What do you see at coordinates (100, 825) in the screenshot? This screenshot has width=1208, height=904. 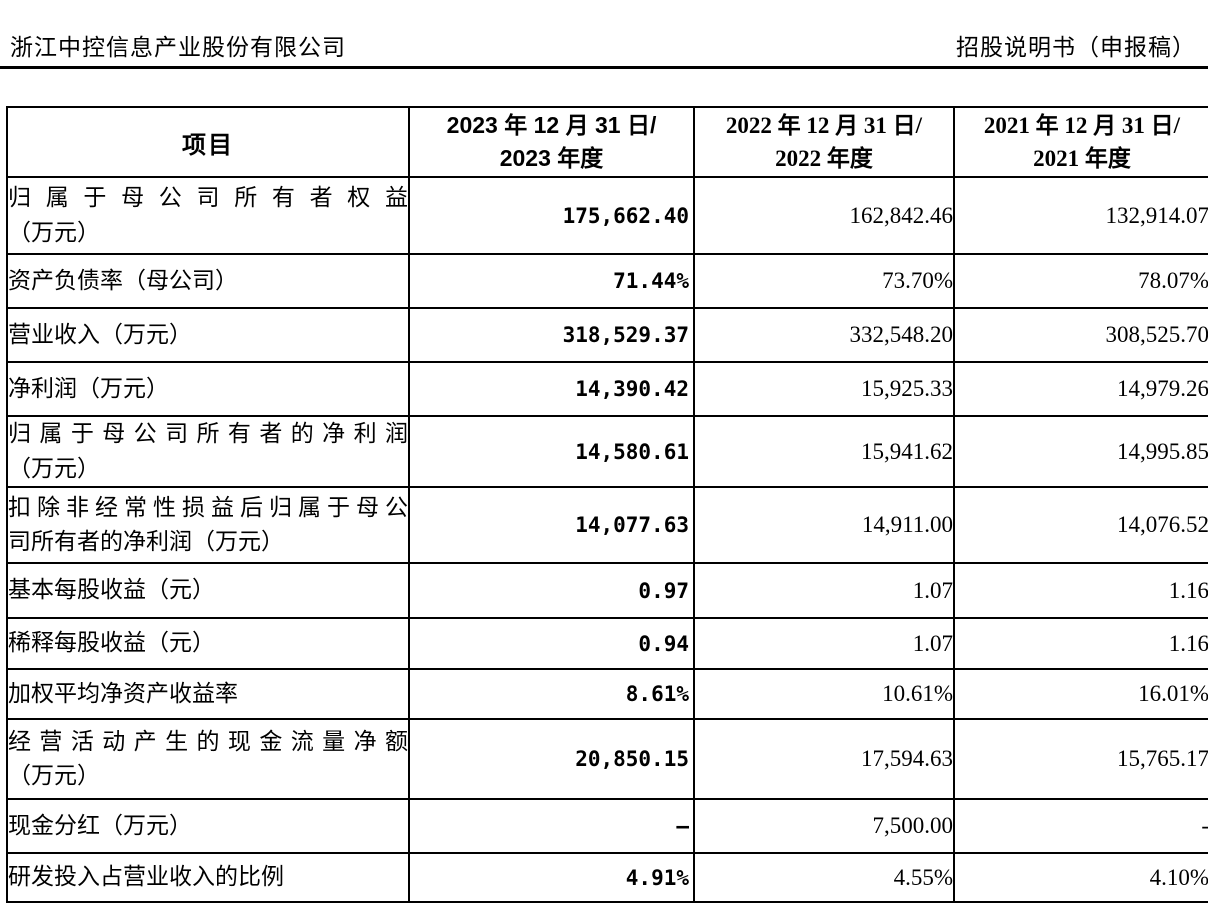 I see `row-item-label: 现金分红（万元）` at bounding box center [100, 825].